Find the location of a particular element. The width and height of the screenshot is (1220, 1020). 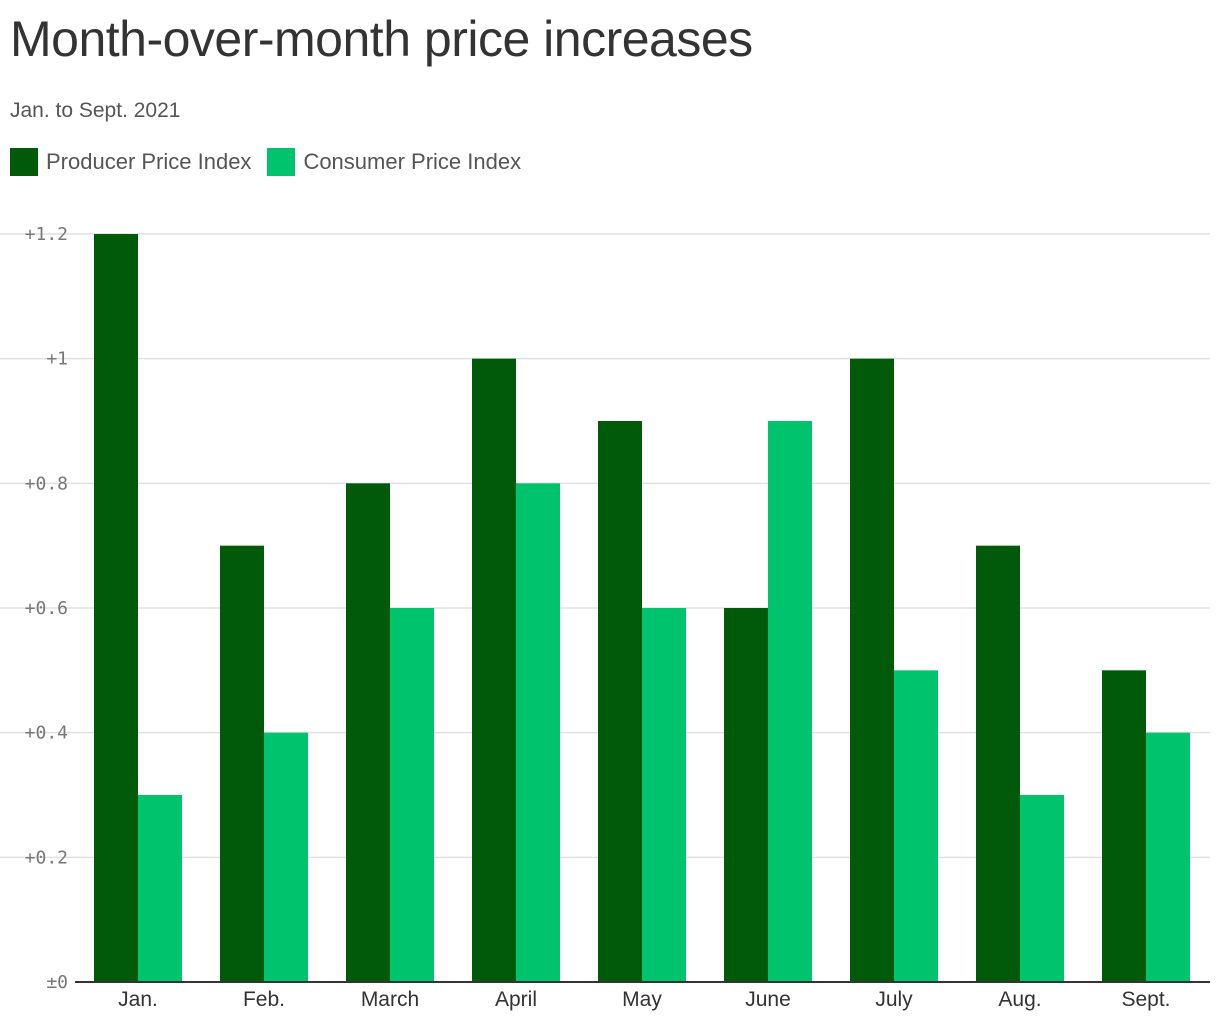

y-tick-label: +0.2 is located at coordinates (46, 857).